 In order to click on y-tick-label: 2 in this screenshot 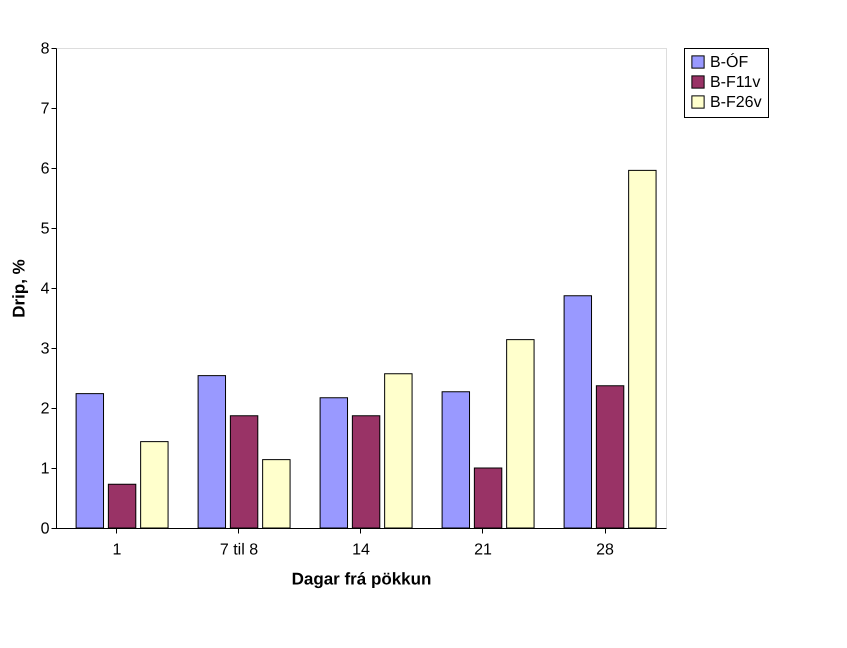, I will do `click(45, 409)`.